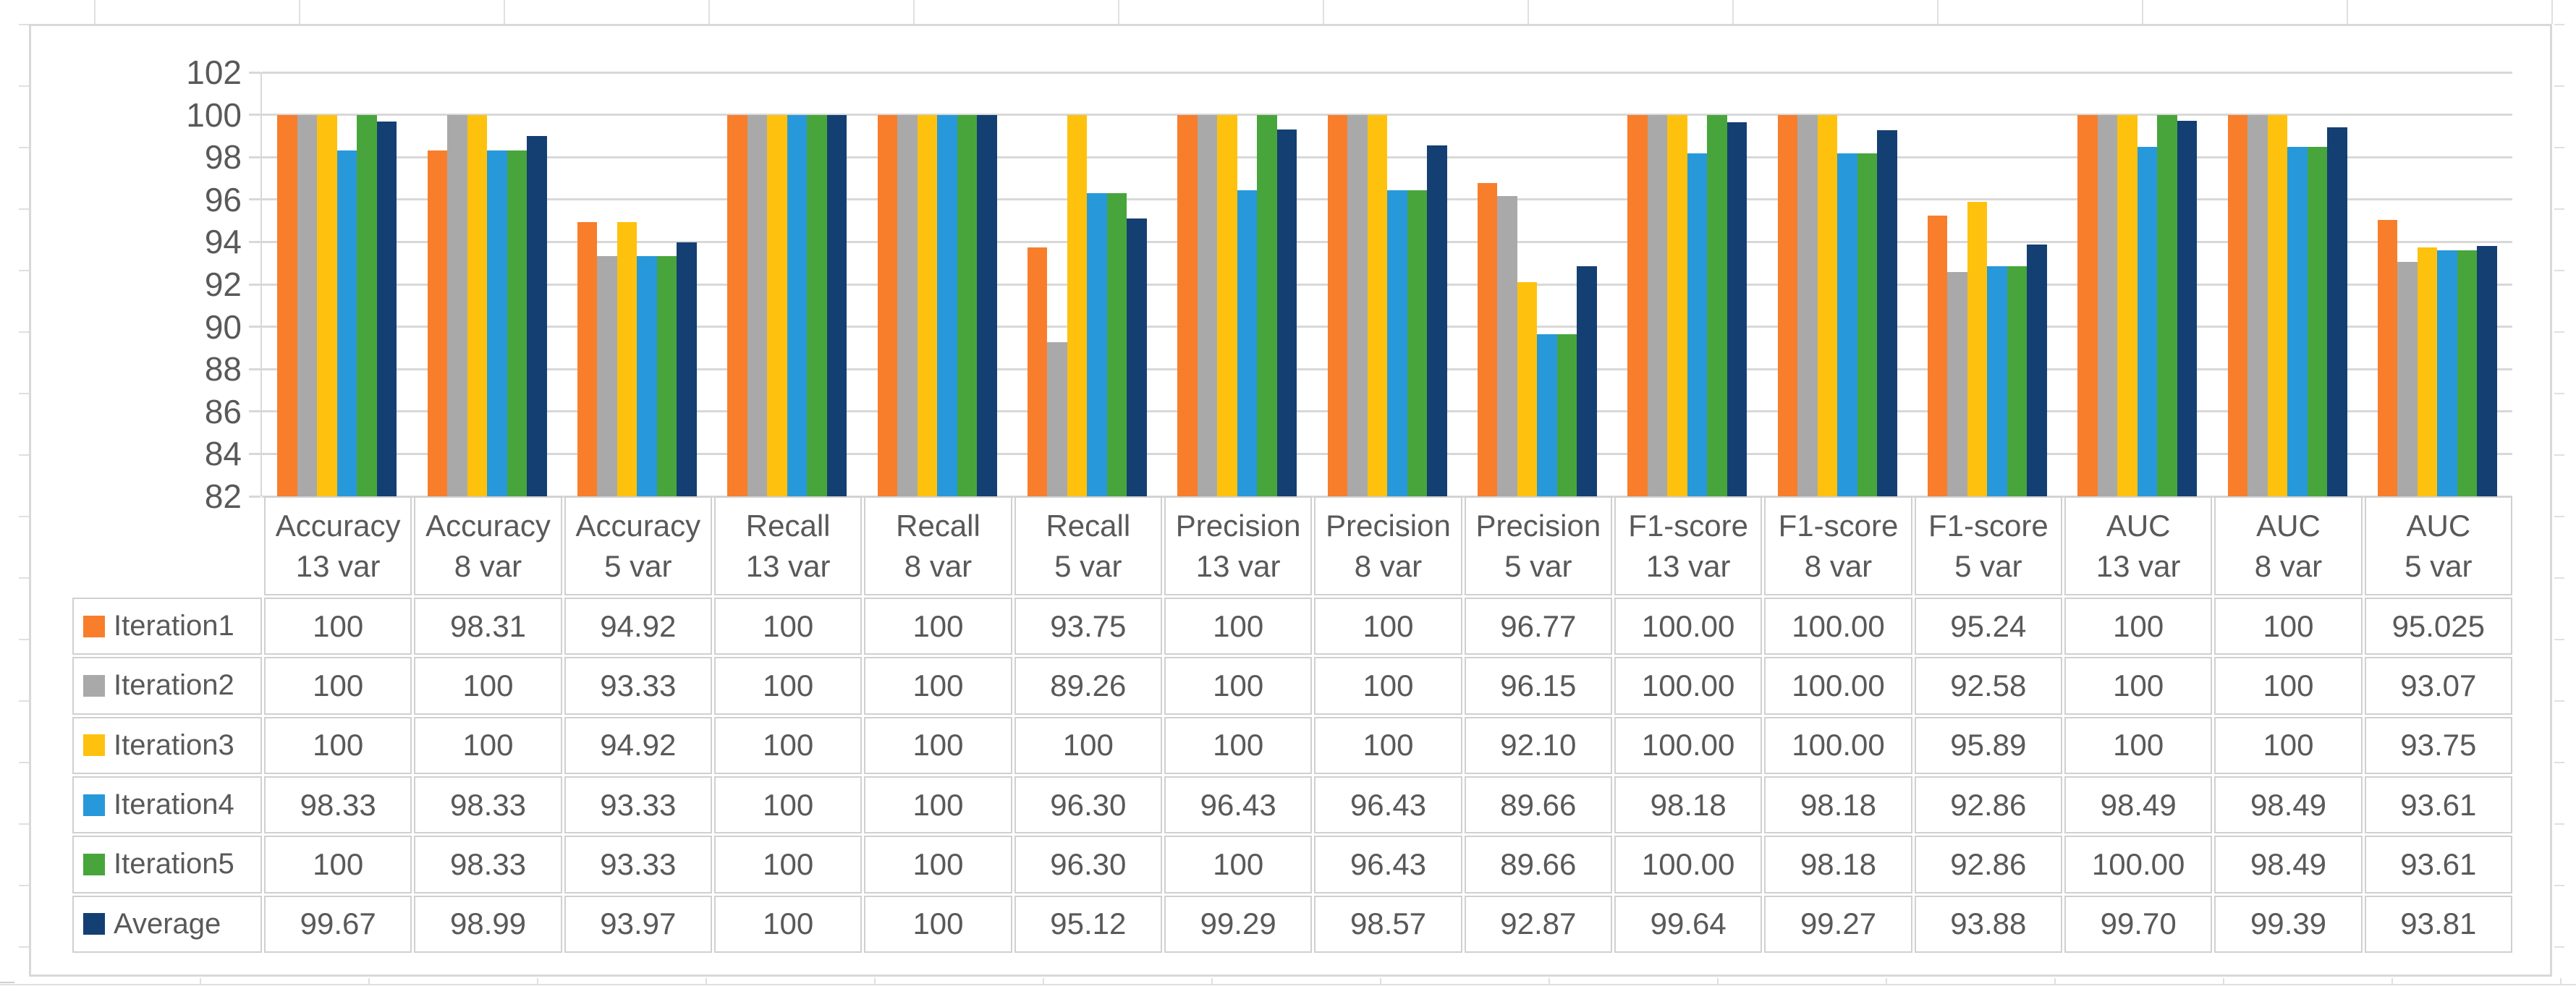  I want to click on table-value-cell: 98.33, so click(488, 864).